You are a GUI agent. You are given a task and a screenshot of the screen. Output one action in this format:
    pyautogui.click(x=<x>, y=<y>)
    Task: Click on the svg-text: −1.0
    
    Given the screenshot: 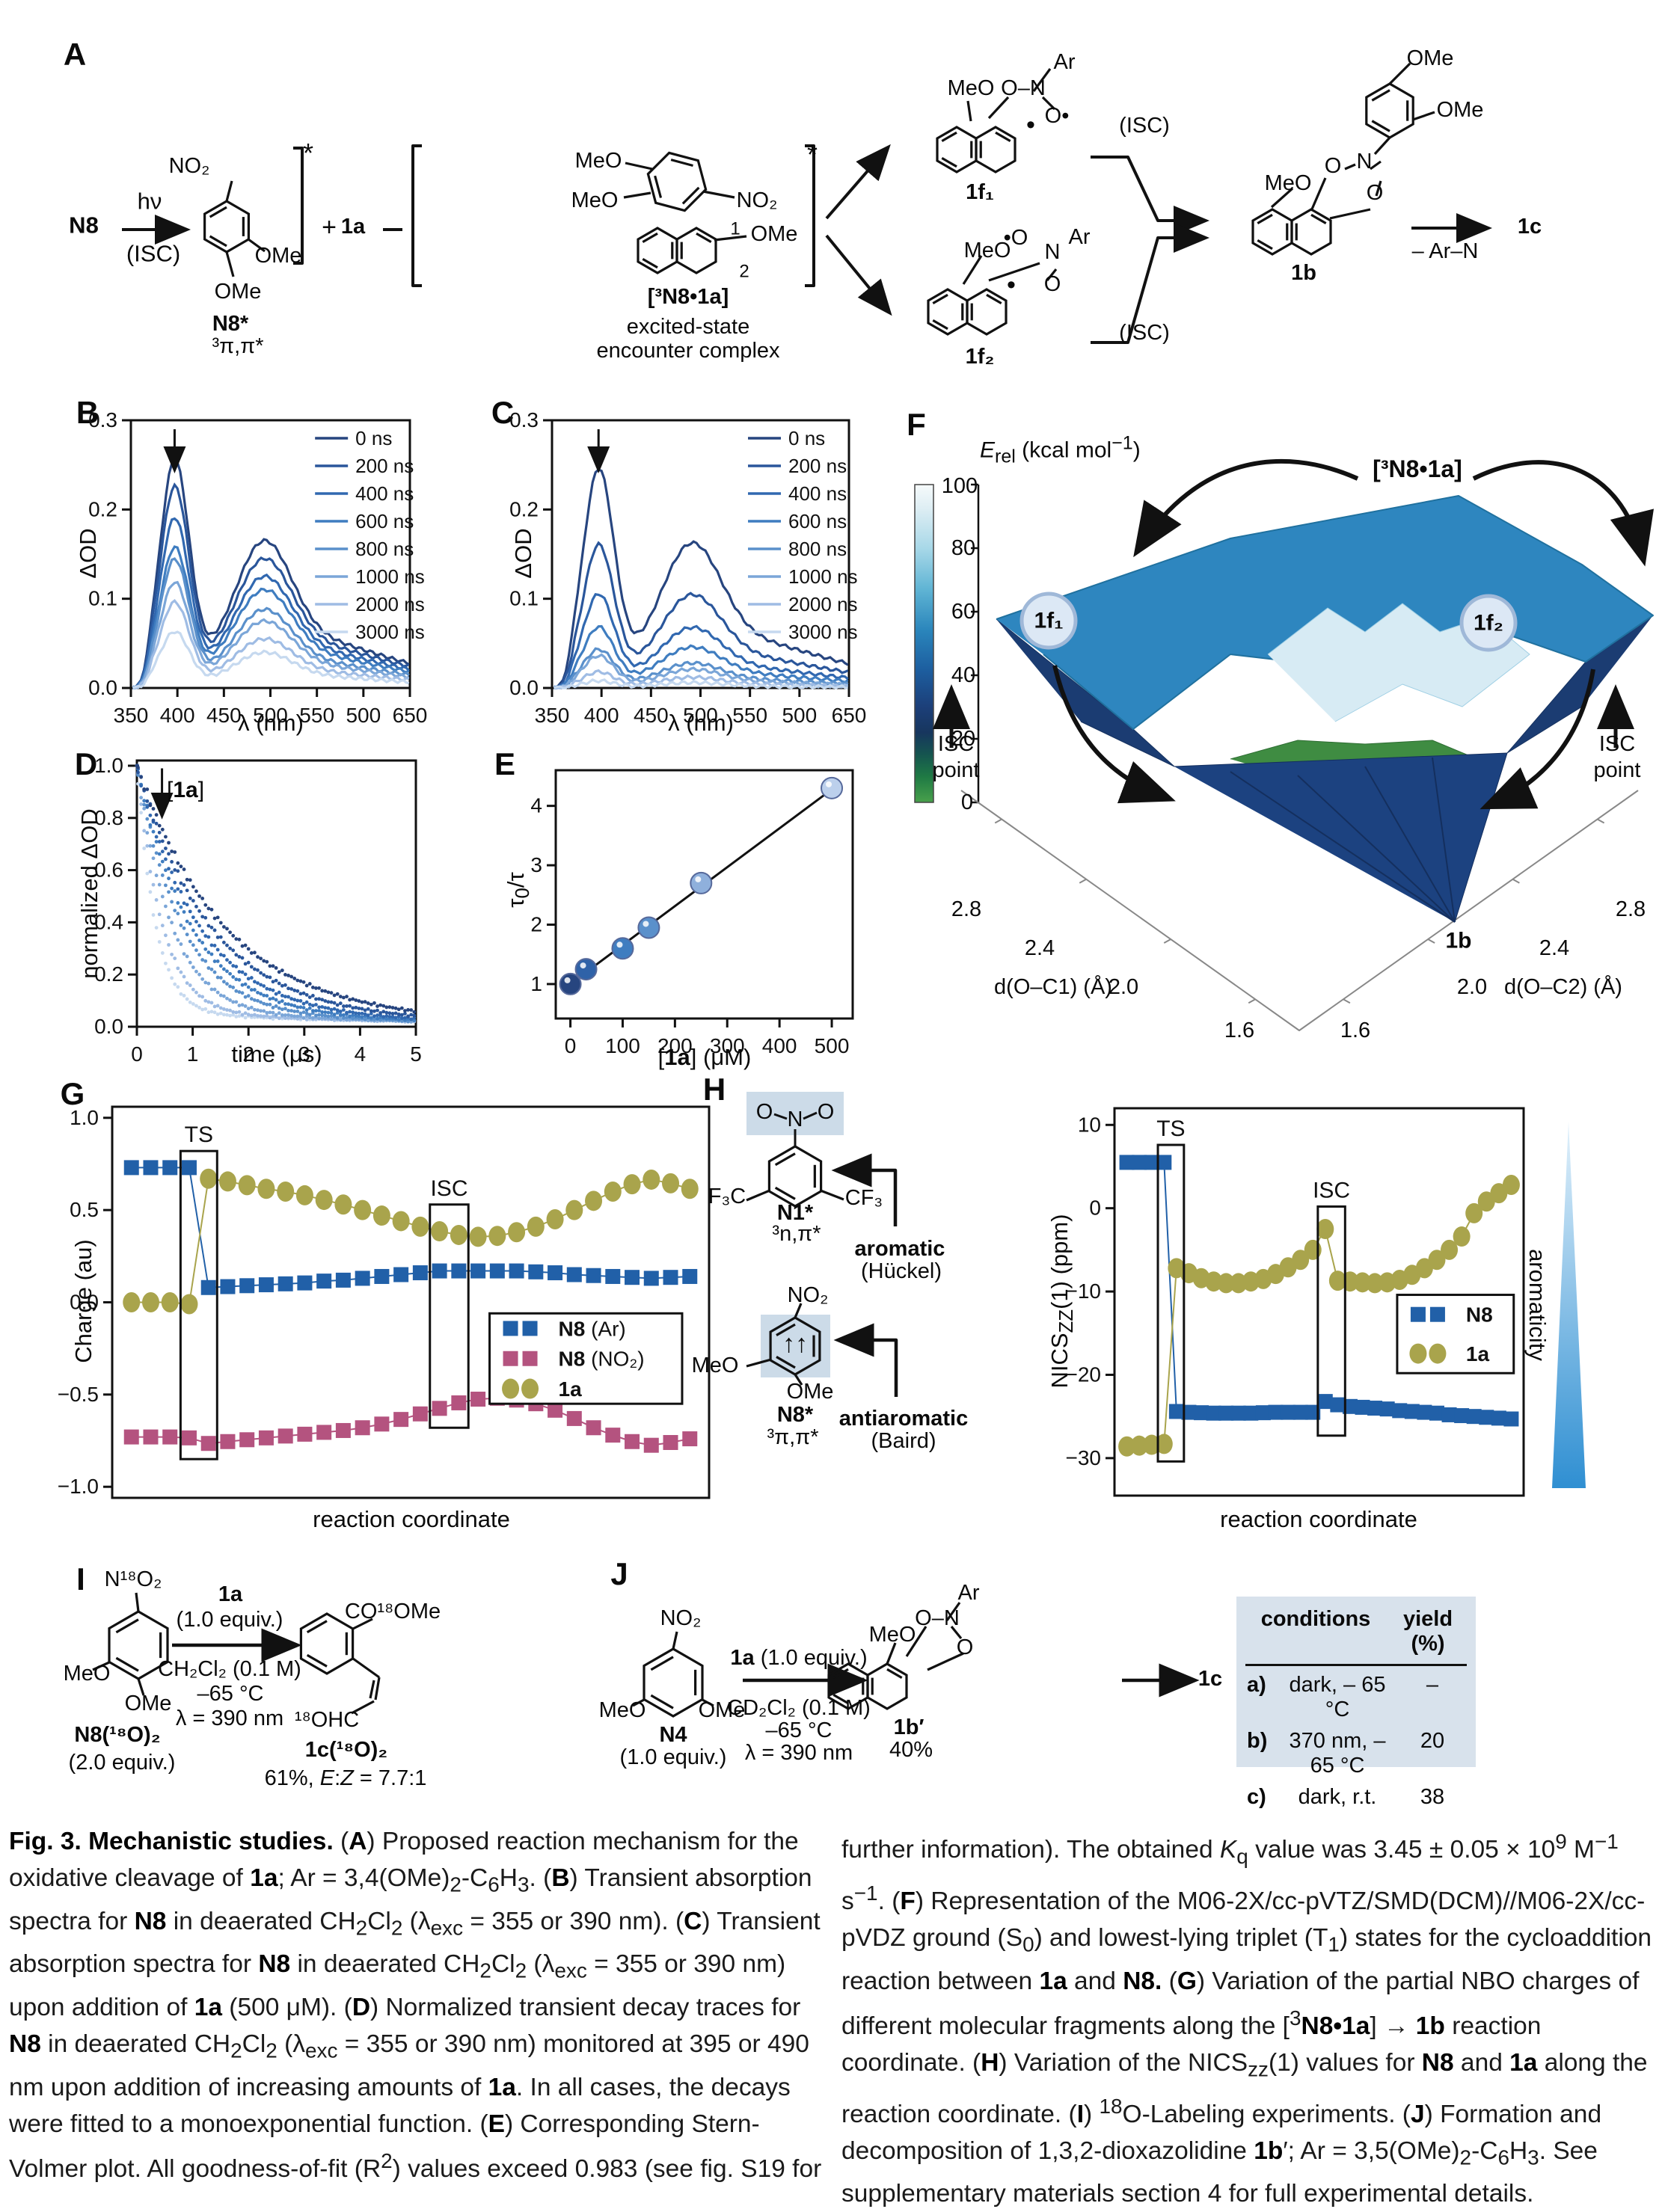 What is the action you would take?
    pyautogui.click(x=78, y=1486)
    